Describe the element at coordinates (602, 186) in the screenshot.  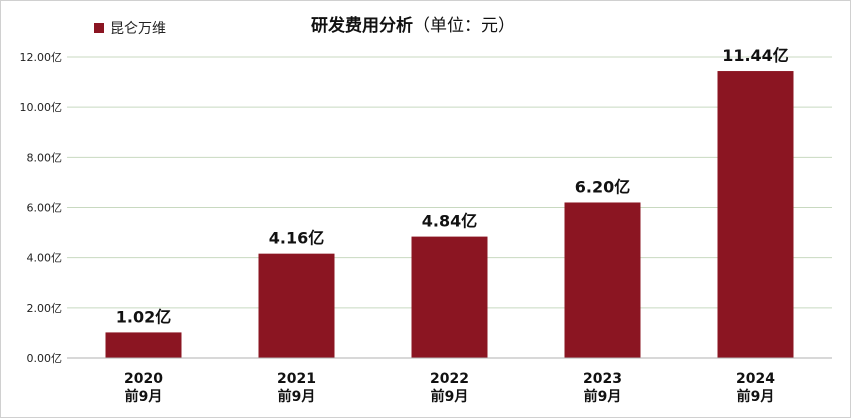
I see `data-label: 6.20亿` at that location.